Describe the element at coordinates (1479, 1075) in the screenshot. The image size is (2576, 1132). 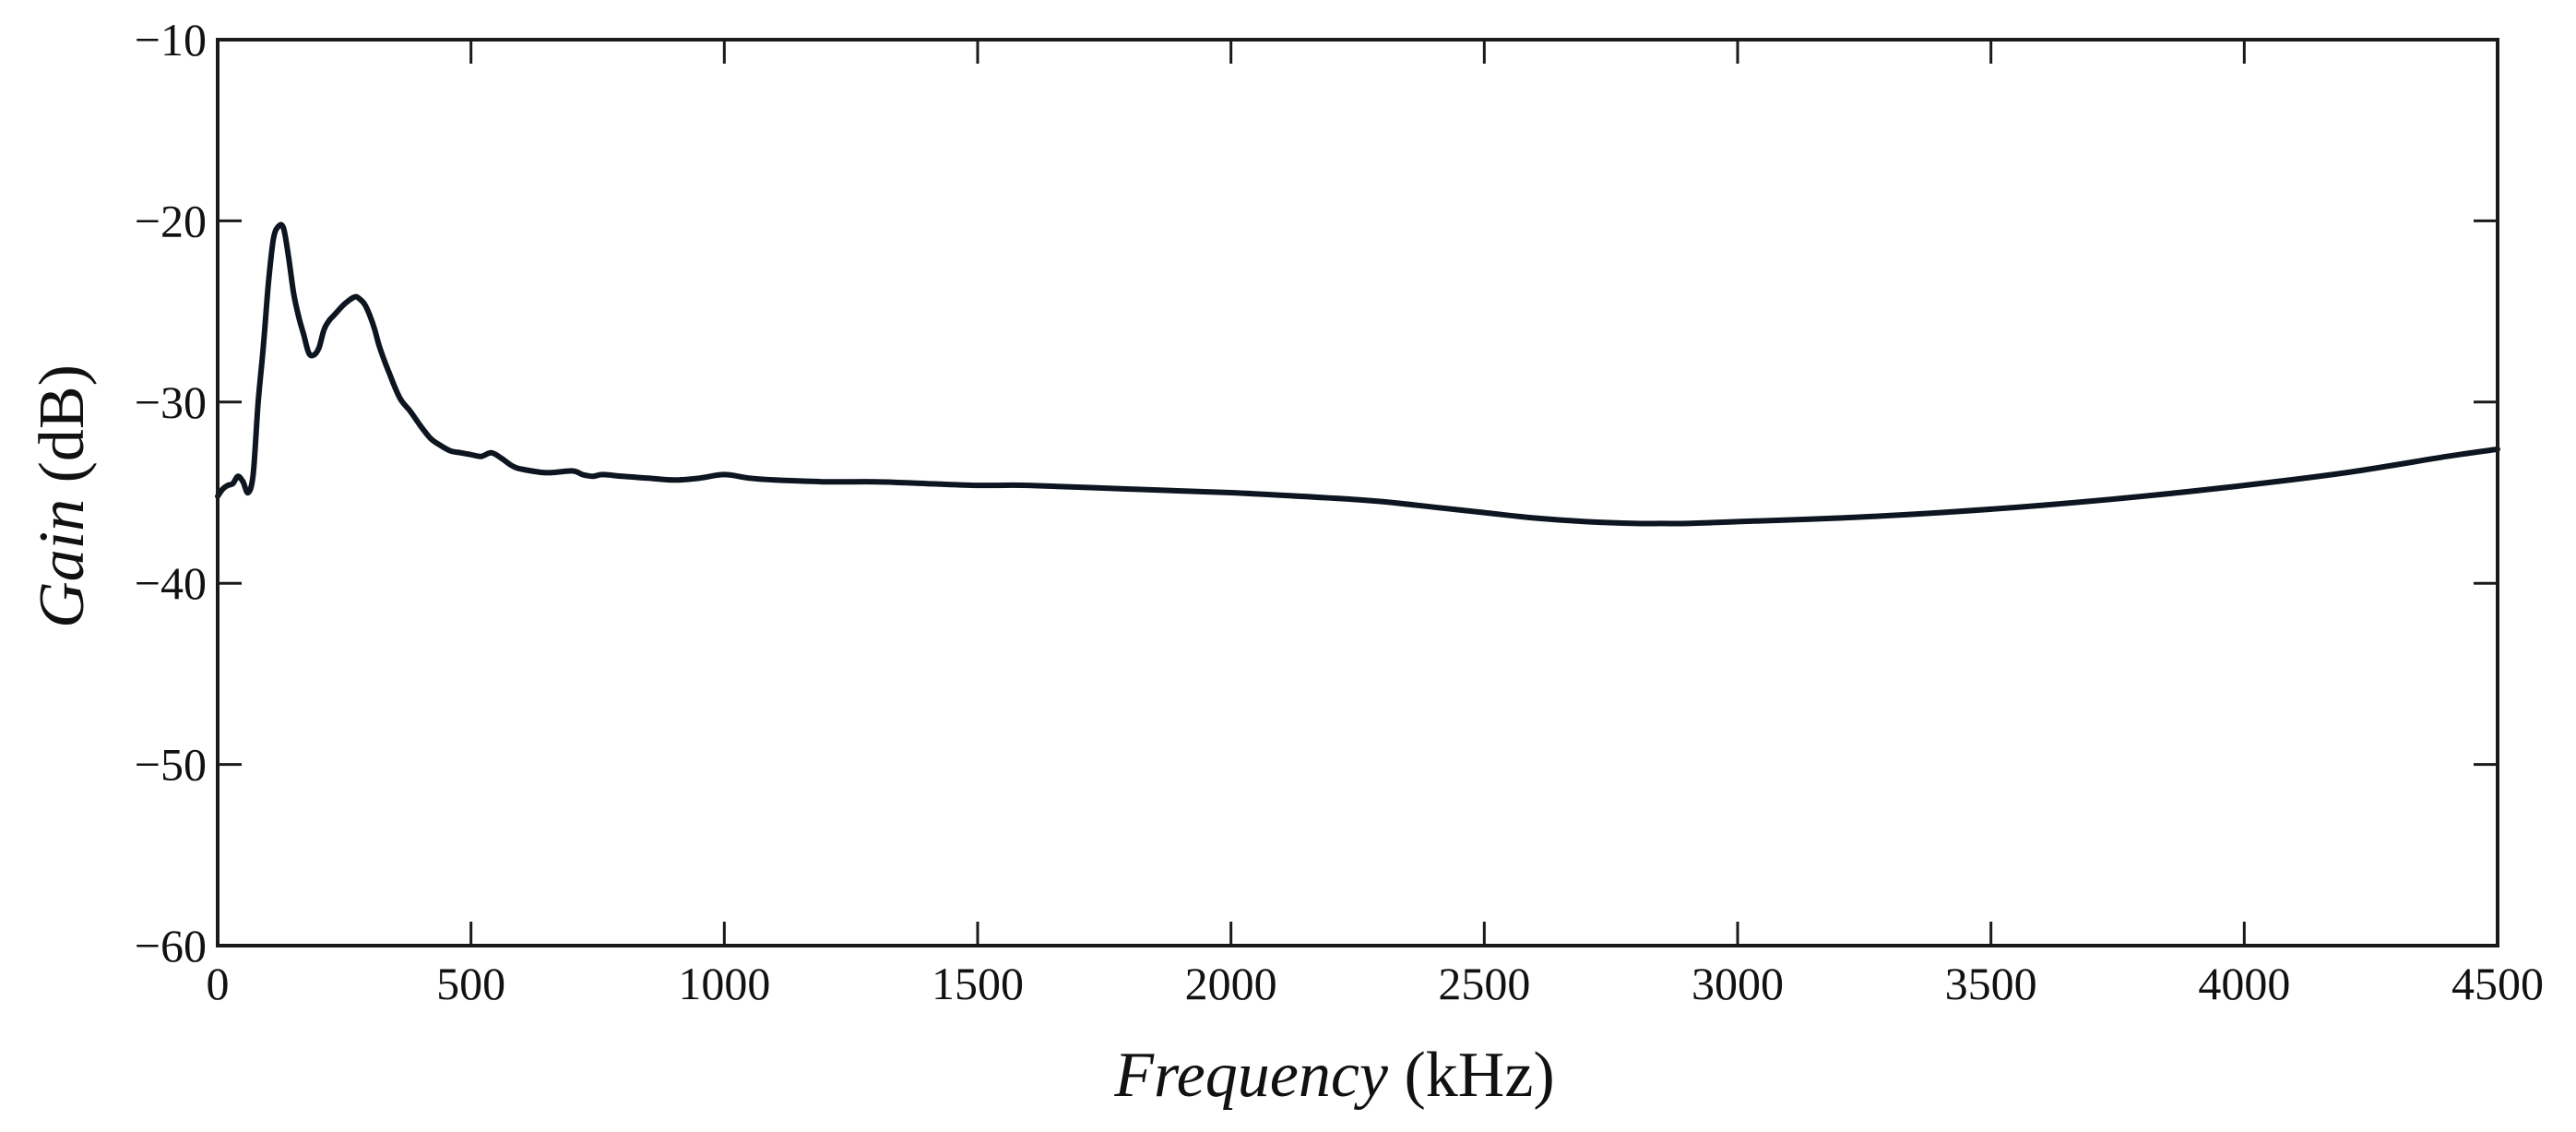
I see `x-axis-title-unit: (kHz)` at that location.